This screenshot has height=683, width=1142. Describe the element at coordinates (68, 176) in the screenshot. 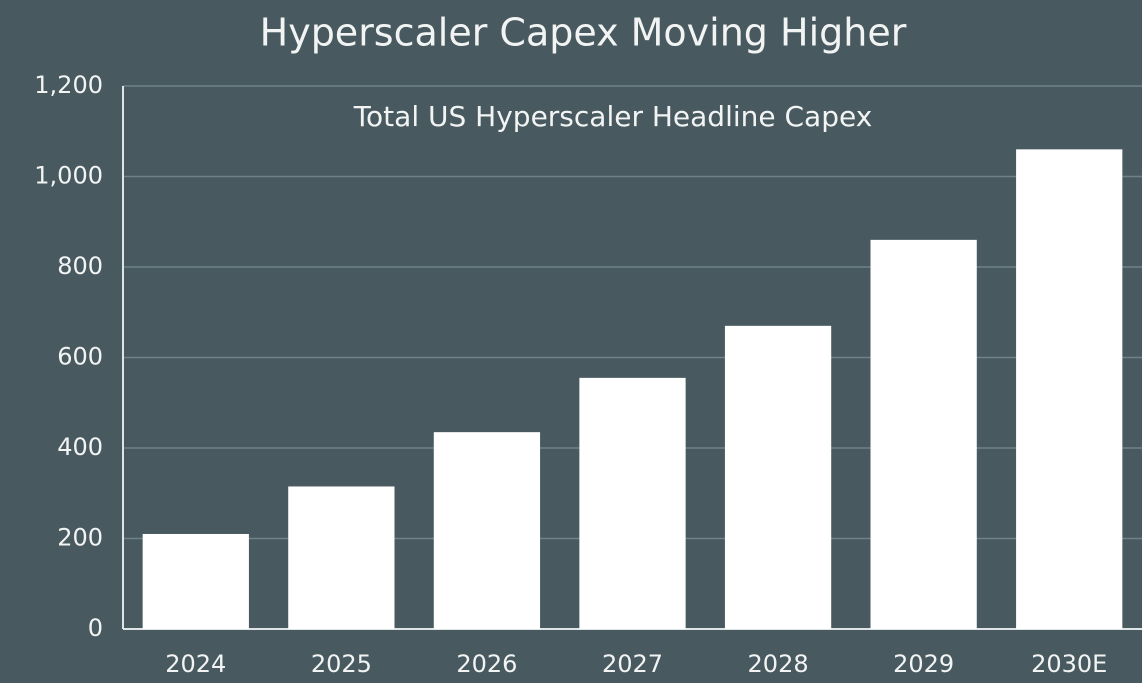

I see `y-tick-label: 1,000` at that location.